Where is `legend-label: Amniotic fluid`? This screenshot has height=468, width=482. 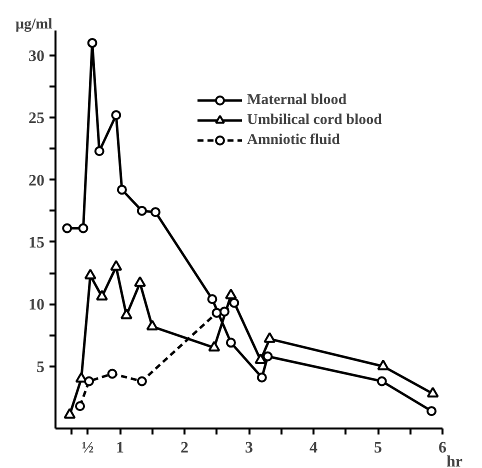
legend-label: Amniotic fluid is located at coordinates (293, 140).